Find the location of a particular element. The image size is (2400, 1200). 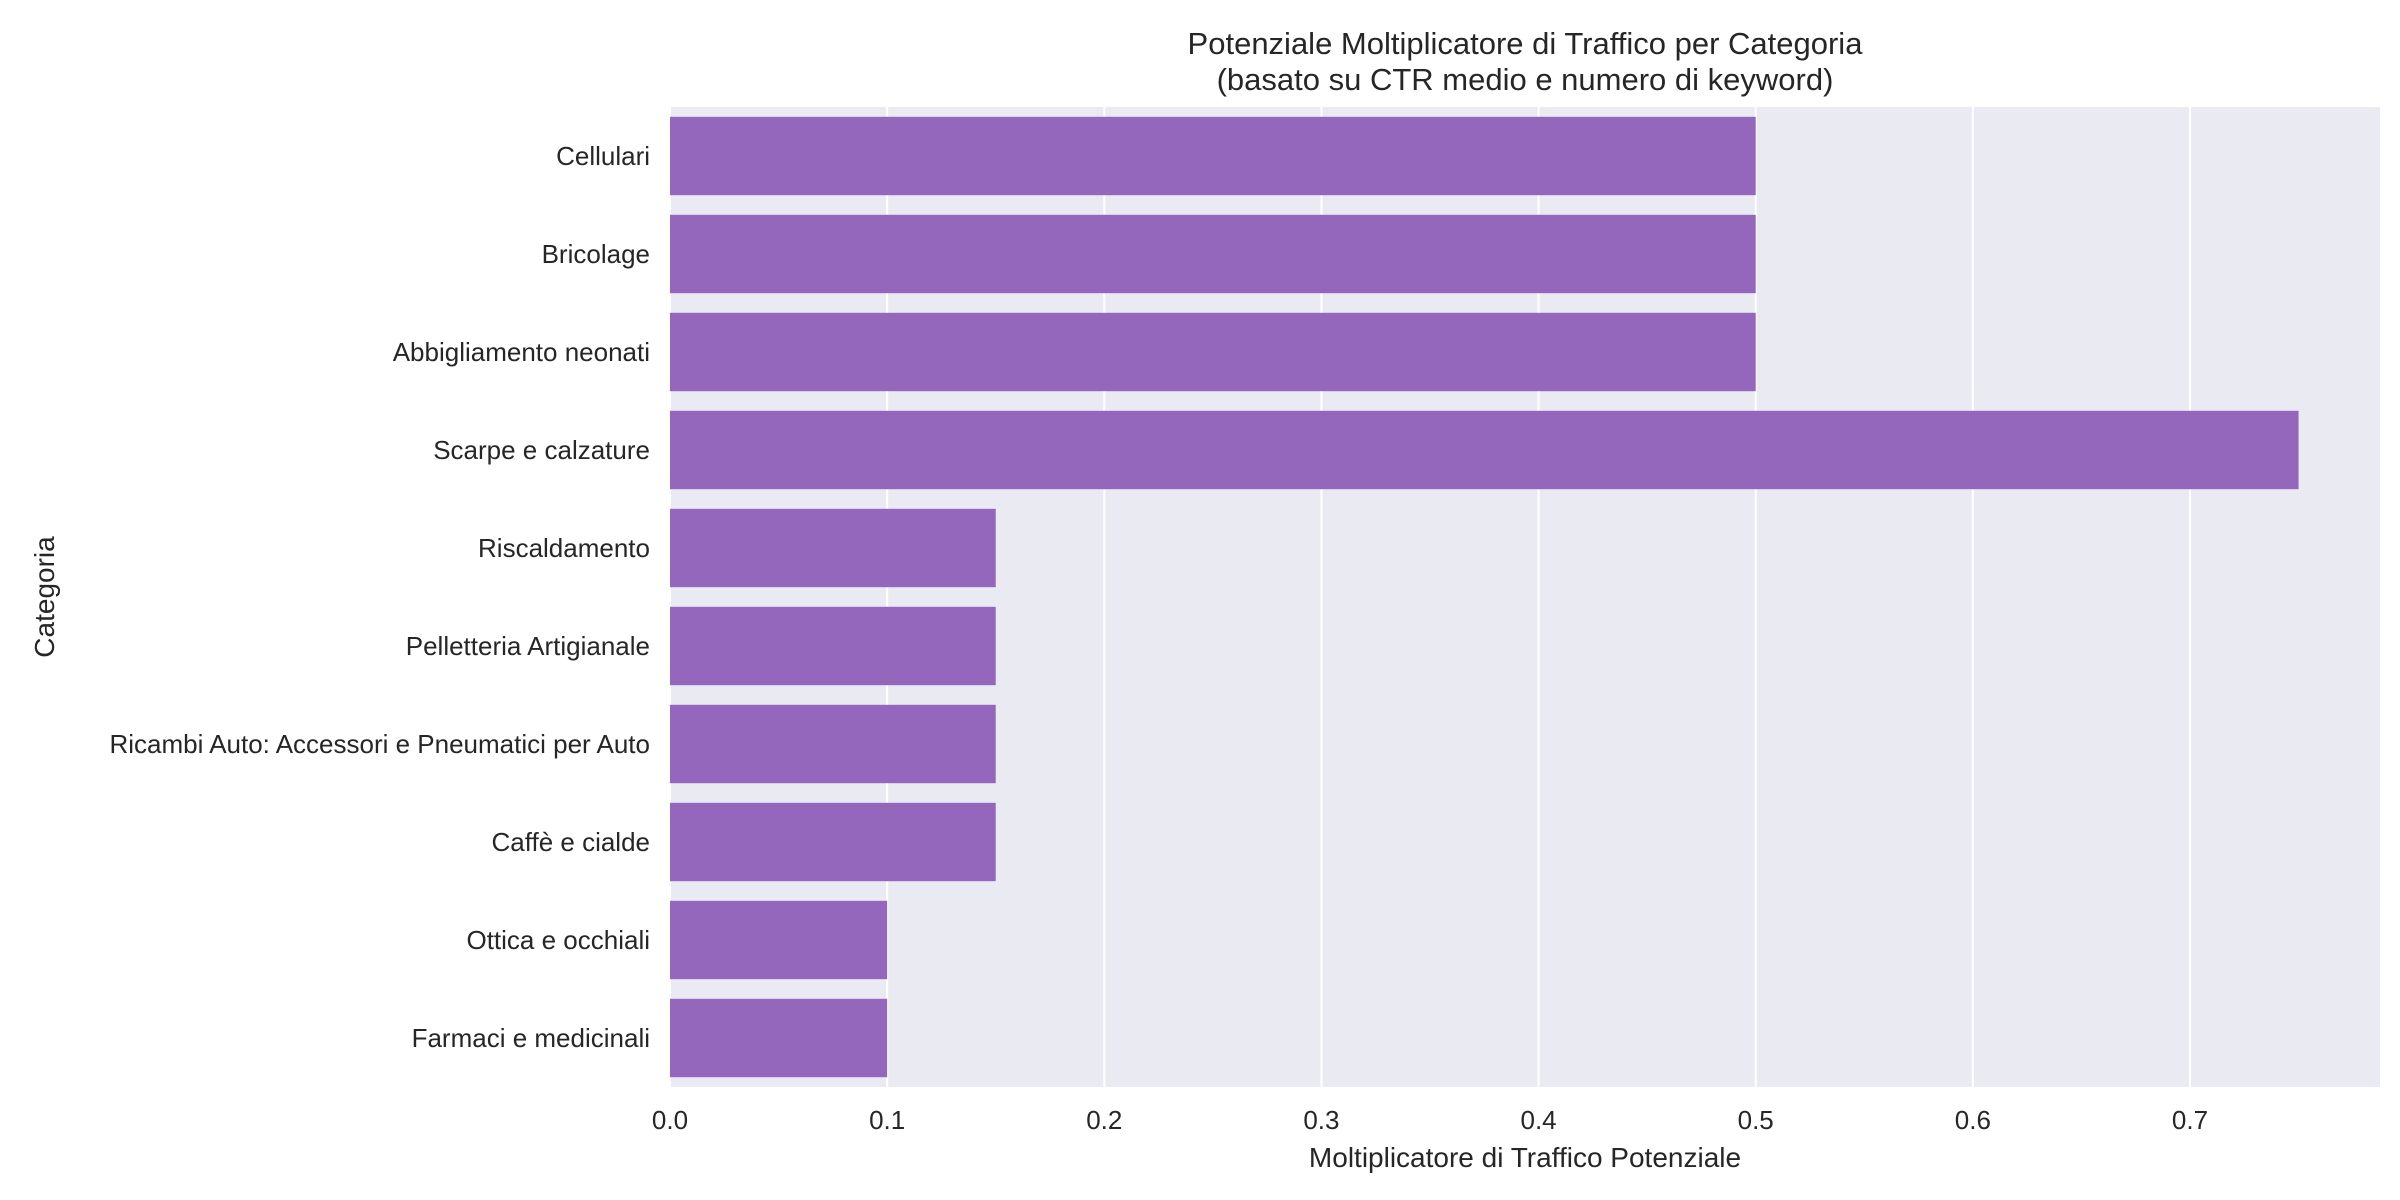

x-tick-label: 0.4 is located at coordinates (1538, 1120).